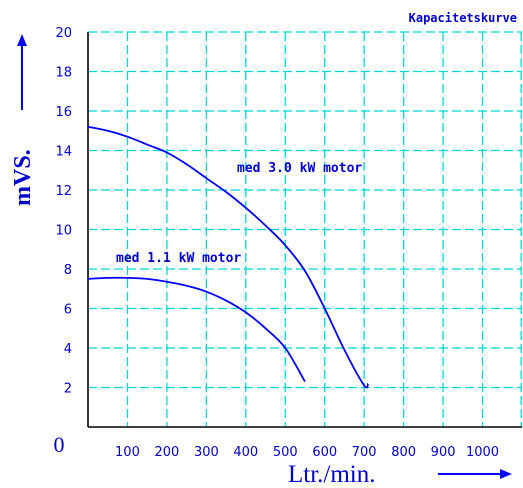 The width and height of the screenshot is (523, 488). Describe the element at coordinates (196, 329) in the screenshot. I see `curve-1kw-motor` at that location.